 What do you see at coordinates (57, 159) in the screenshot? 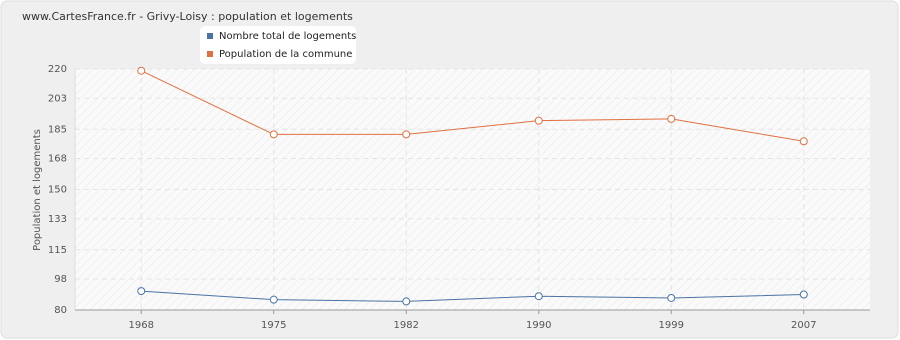
I see `y-tick-label: 168` at bounding box center [57, 159].